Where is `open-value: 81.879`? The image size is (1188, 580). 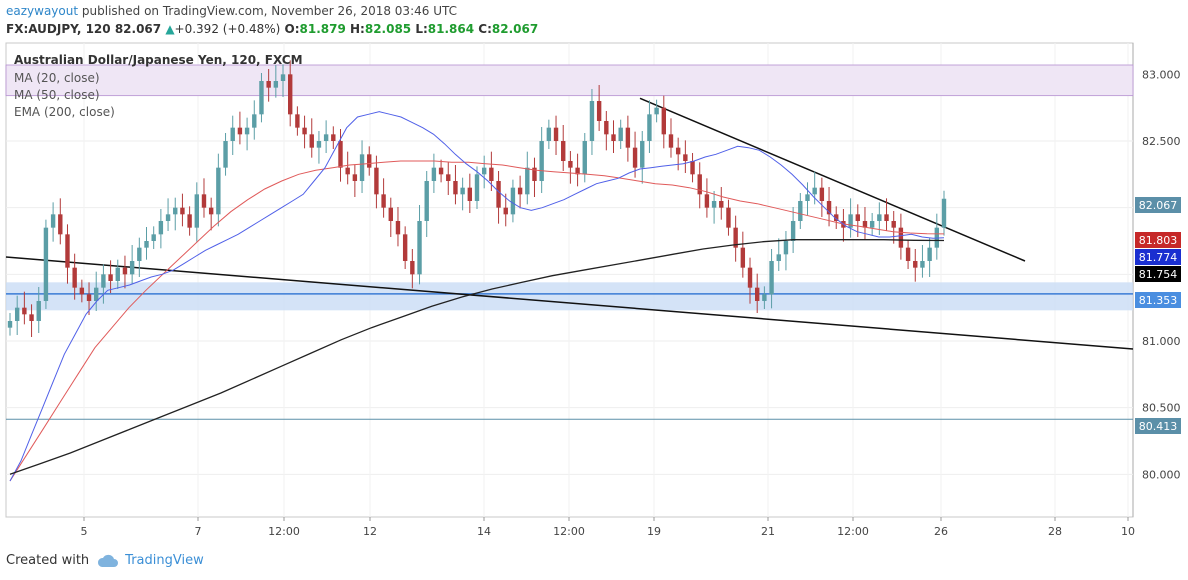
open-value: 81.879 is located at coordinates (322, 29).